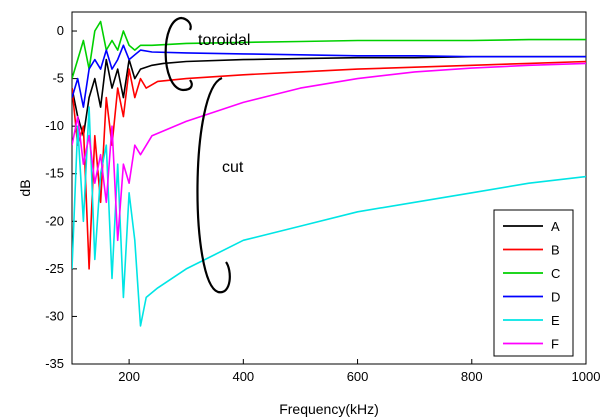  Describe the element at coordinates (129, 376) in the screenshot. I see `x-tick-label: 200` at that location.